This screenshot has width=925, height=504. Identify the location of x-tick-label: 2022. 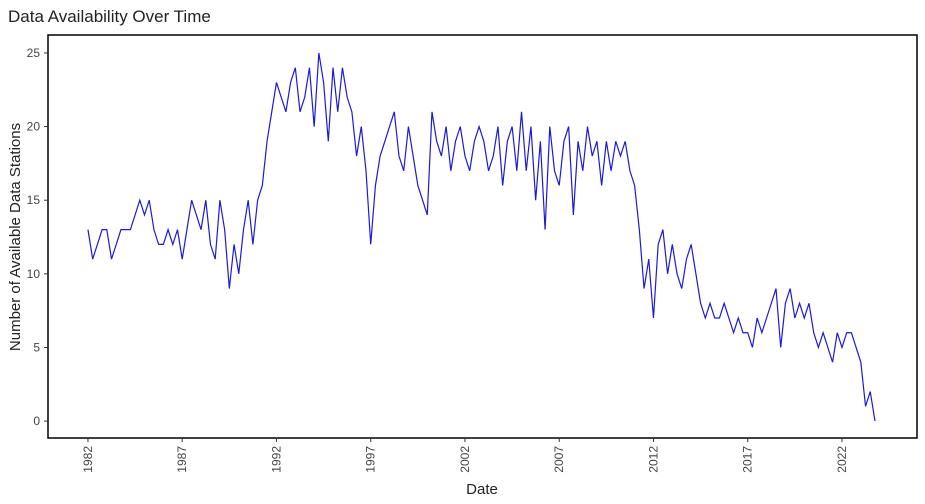
(842, 459).